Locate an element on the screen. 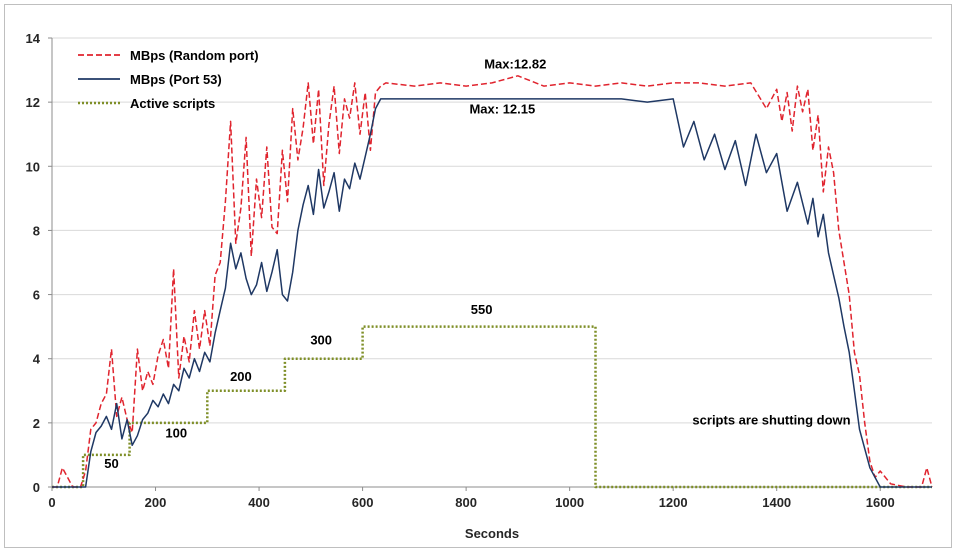  x-tick-label: 200 is located at coordinates (156, 502).